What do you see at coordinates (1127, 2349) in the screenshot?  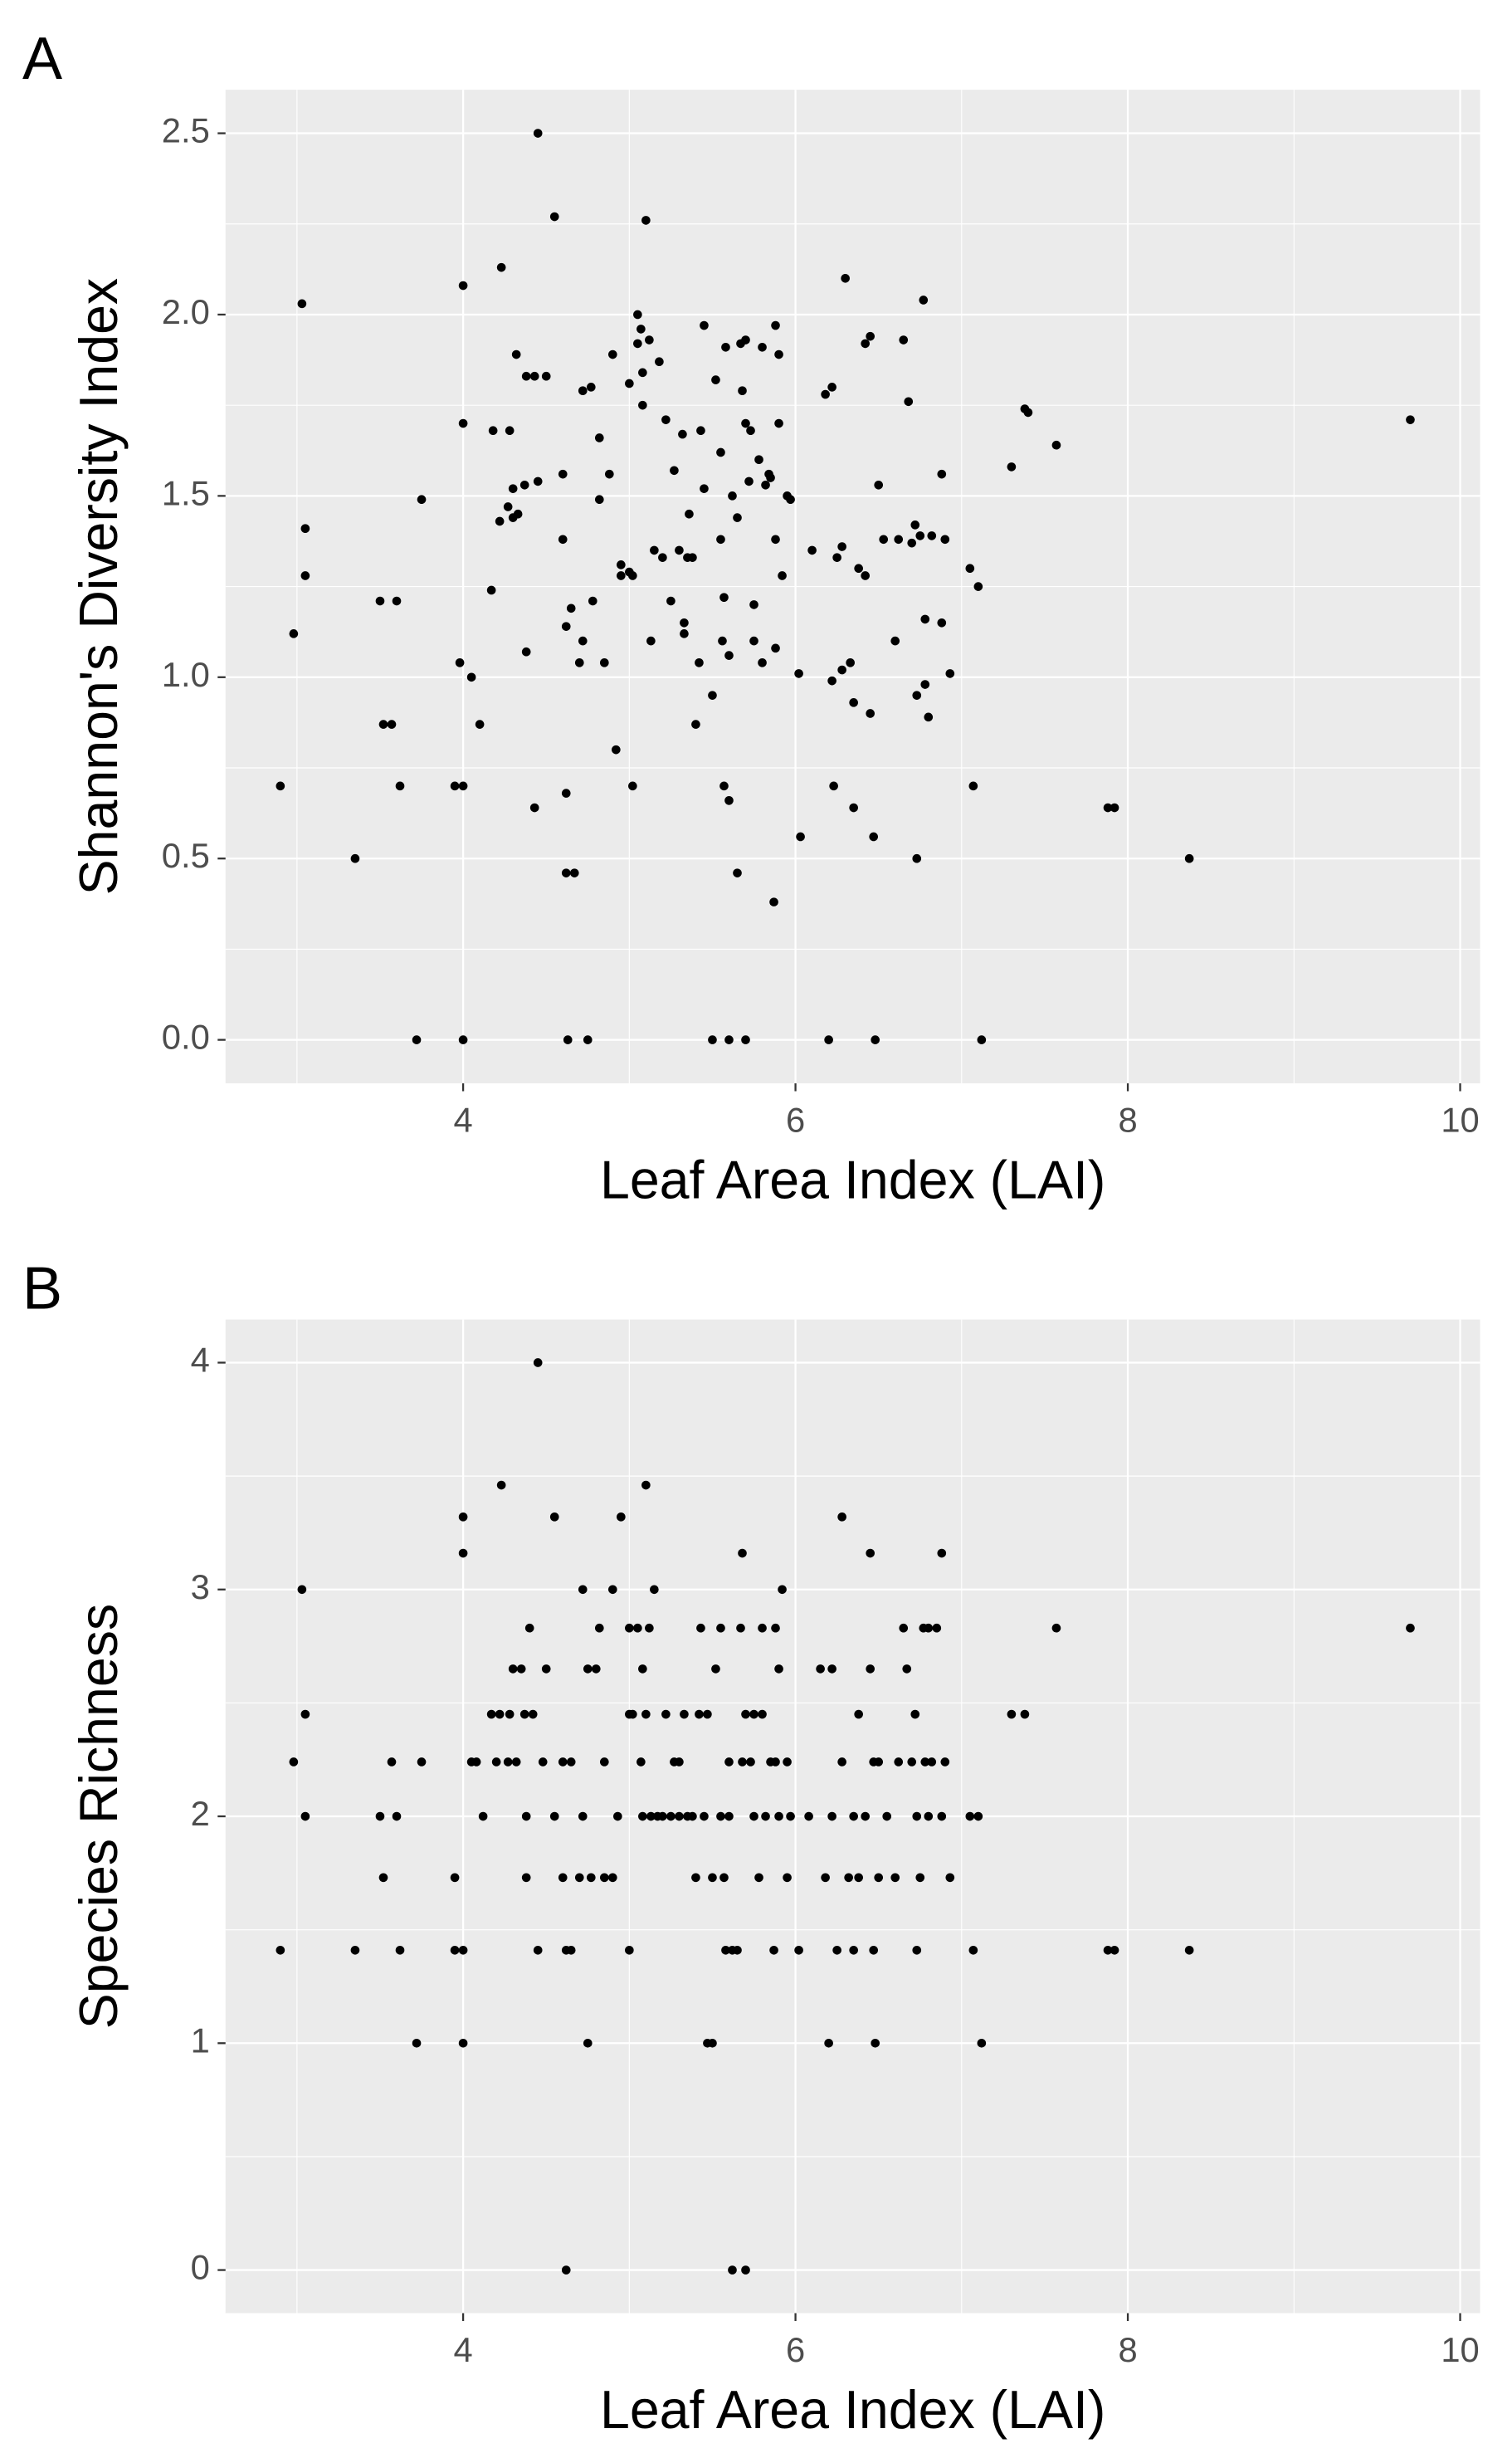 I see `x-tick-label: 8` at bounding box center [1127, 2349].